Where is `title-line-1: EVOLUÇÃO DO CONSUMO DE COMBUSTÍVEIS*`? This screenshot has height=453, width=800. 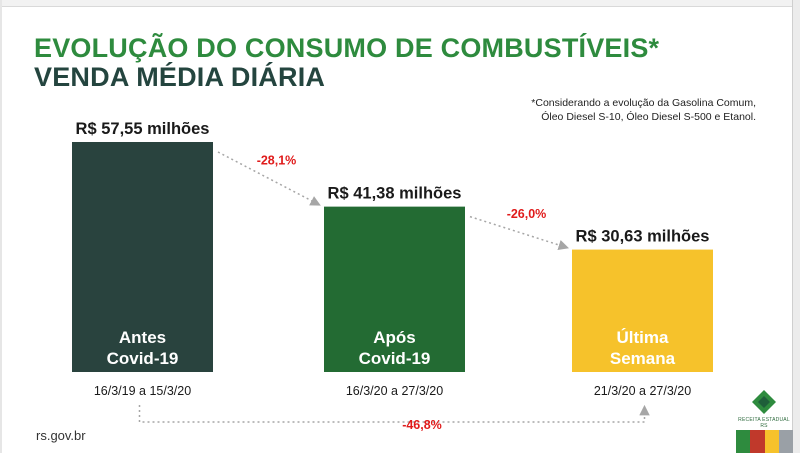
title-line-1: EVOLUÇÃO DO CONSUMO DE COMBUSTÍVEIS* is located at coordinates (347, 48).